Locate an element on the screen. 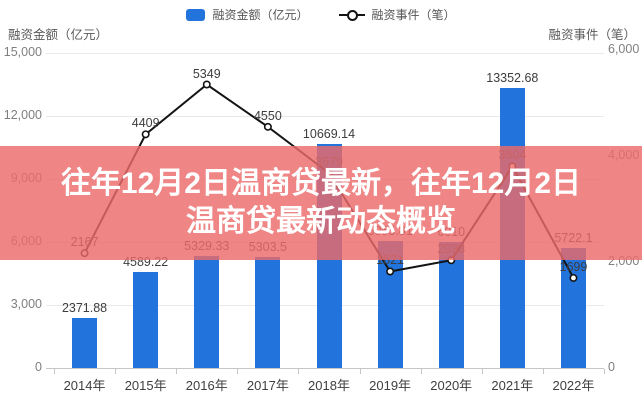 The height and width of the screenshot is (400, 642). bar-2020年 is located at coordinates (451, 304).